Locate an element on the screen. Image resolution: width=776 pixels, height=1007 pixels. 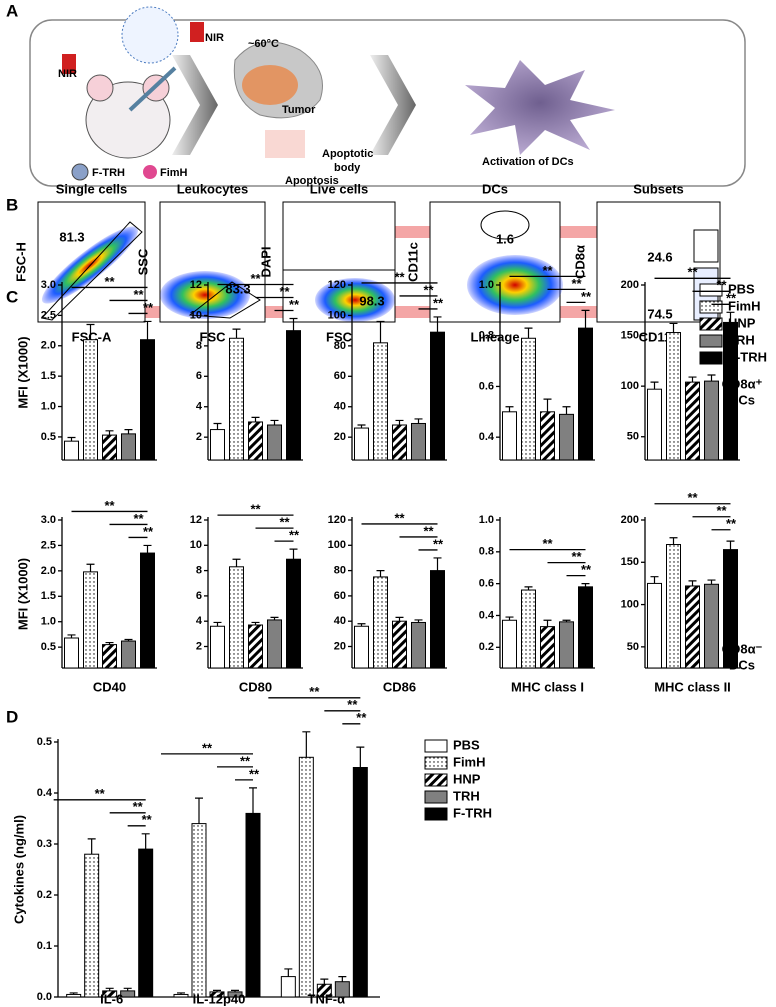
gate is located at coordinates (339, 296).